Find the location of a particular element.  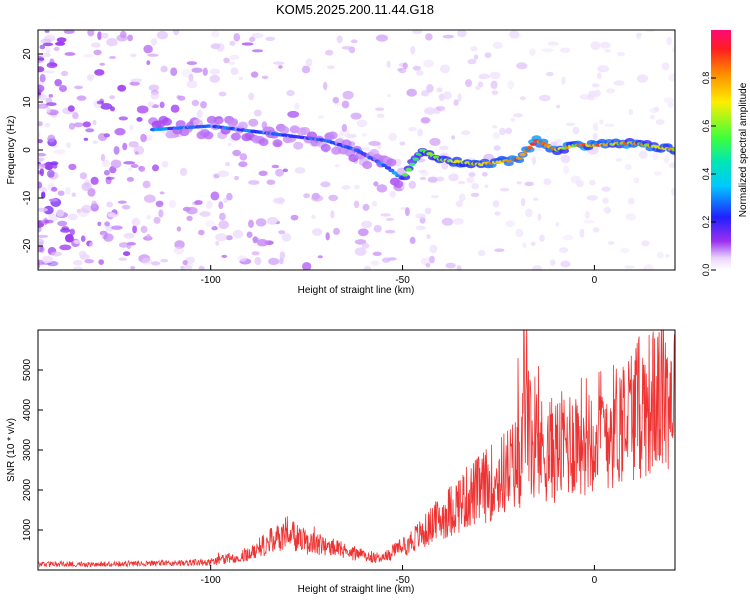

y-tick-label: 1000 is located at coordinates (27, 529).